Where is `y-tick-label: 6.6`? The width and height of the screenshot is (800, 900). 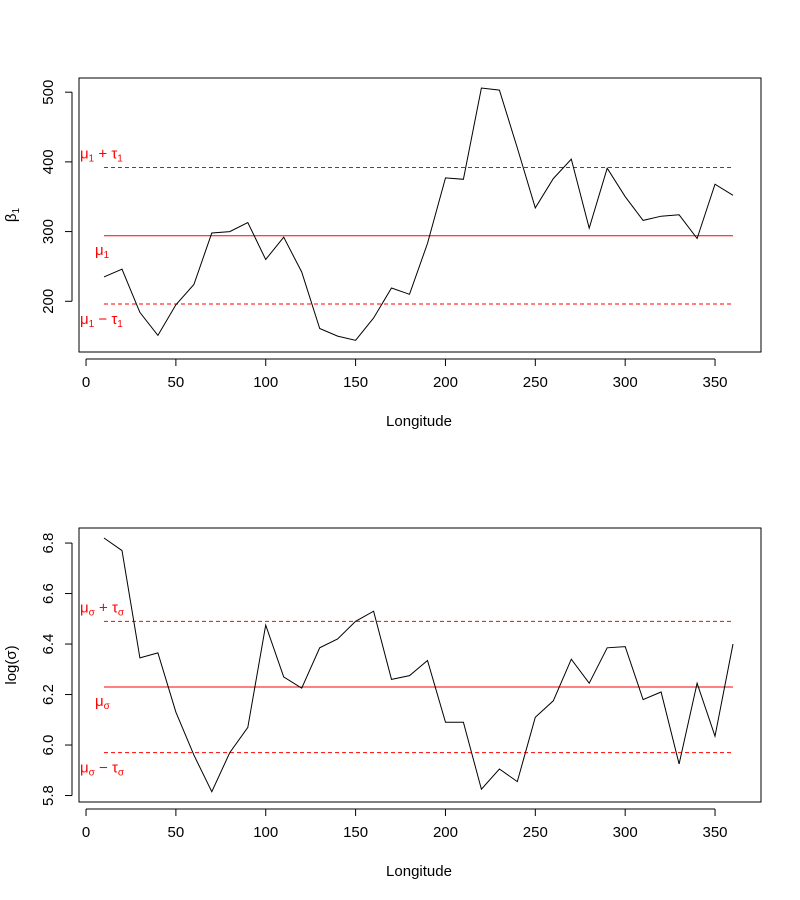 y-tick-label: 6.6 is located at coordinates (48, 593).